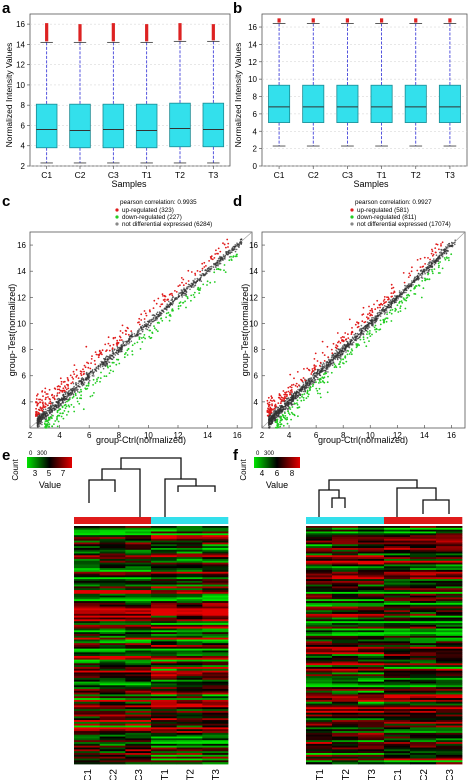  Describe the element at coordinates (450, 175) in the screenshot. I see `panel-b-xtick-label-5: T3` at that location.